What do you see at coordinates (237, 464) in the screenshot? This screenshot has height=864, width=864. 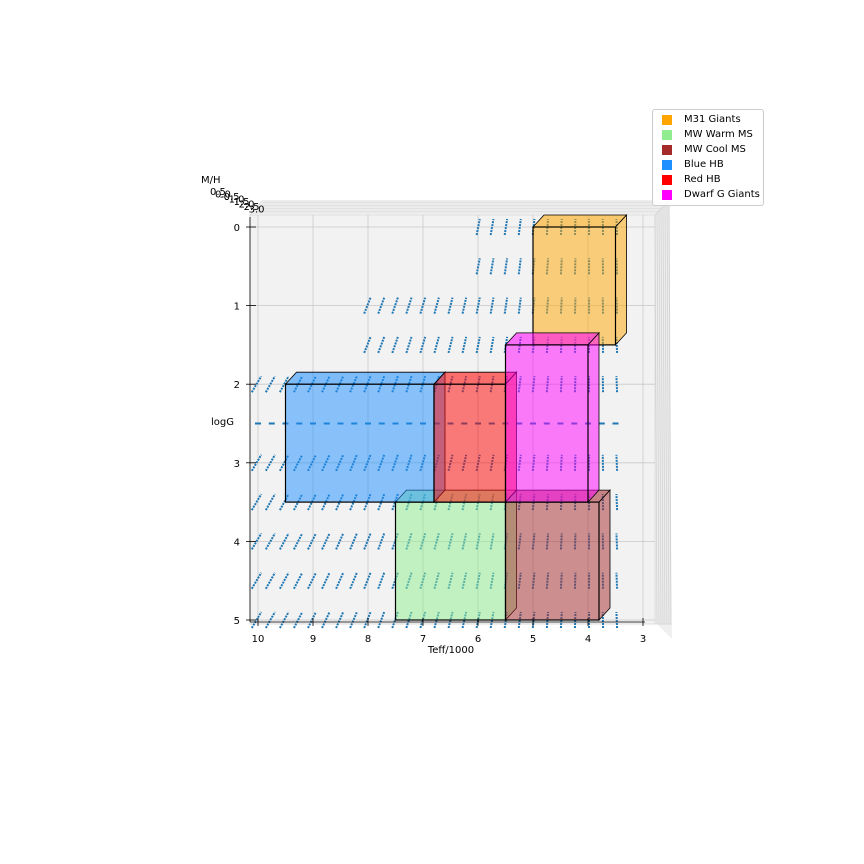 I see `y-tick-label: 3` at bounding box center [237, 464].